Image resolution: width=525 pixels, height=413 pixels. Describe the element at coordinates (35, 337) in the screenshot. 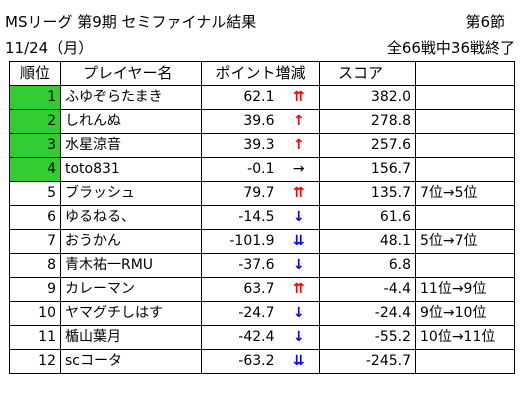

I see `rank-cell: 11` at that location.